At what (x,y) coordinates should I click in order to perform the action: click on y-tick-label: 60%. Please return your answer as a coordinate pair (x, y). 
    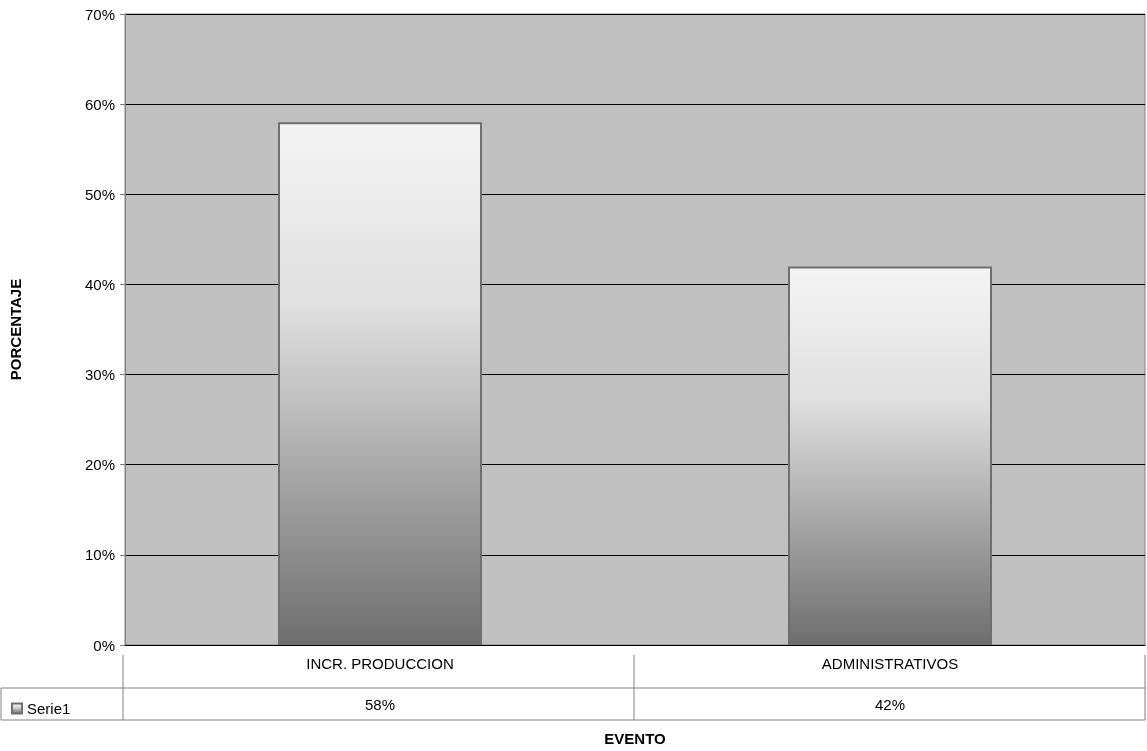
    Looking at the image, I should click on (99, 104).